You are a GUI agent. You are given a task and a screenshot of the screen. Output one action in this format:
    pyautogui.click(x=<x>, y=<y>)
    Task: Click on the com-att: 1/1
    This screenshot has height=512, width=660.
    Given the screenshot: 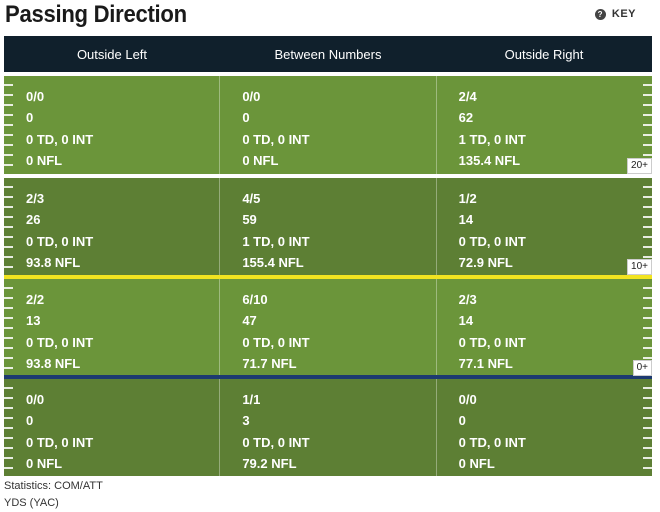 What is the action you would take?
    pyautogui.click(x=251, y=399)
    